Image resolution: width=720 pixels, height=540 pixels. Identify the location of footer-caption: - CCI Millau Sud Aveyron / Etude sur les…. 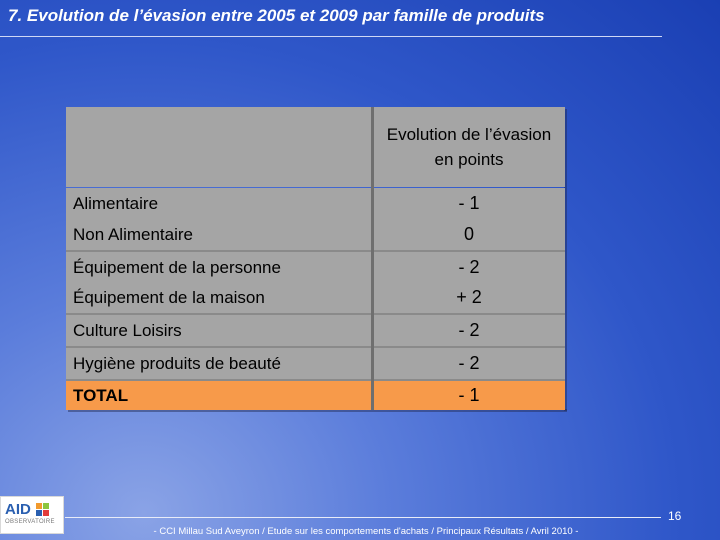
(366, 531).